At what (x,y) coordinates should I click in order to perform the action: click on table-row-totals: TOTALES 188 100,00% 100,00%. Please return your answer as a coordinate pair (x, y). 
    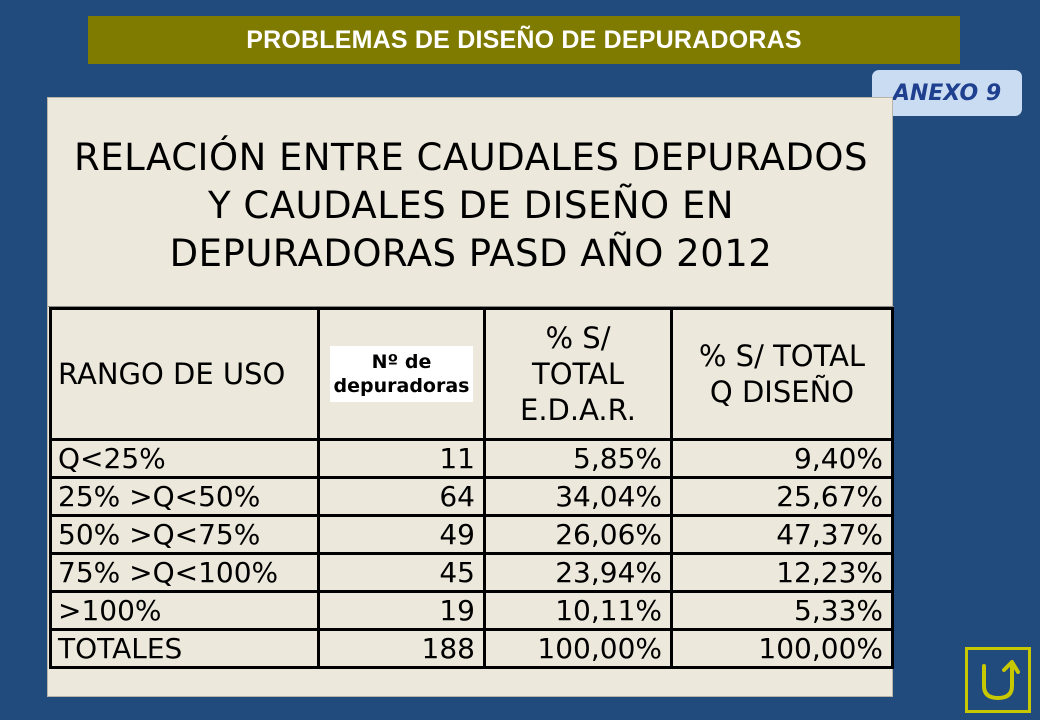
    Looking at the image, I should click on (471, 648).